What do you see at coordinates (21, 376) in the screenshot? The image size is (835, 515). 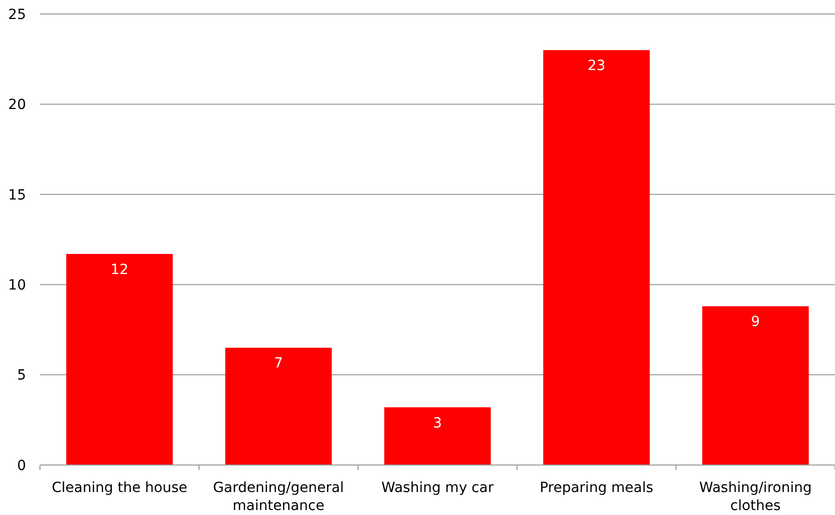 I see `y-tick-label: 5` at bounding box center [21, 376].